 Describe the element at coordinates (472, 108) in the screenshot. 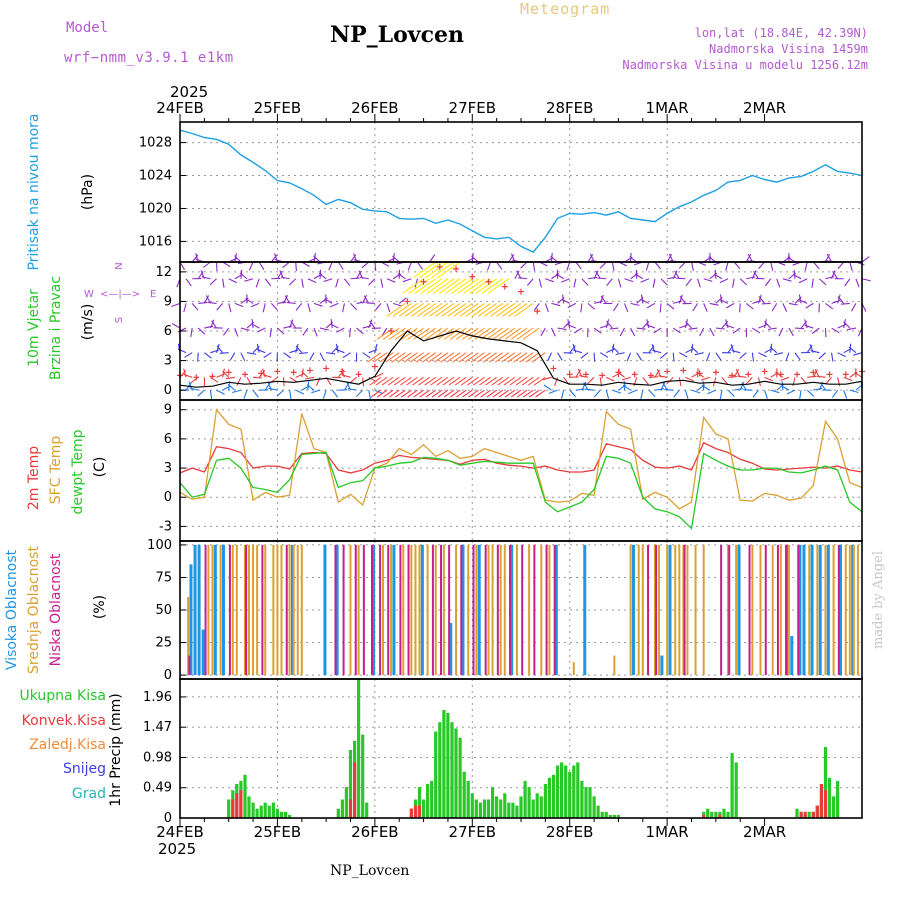

I see `x-tick-label-top: 27FEB` at that location.